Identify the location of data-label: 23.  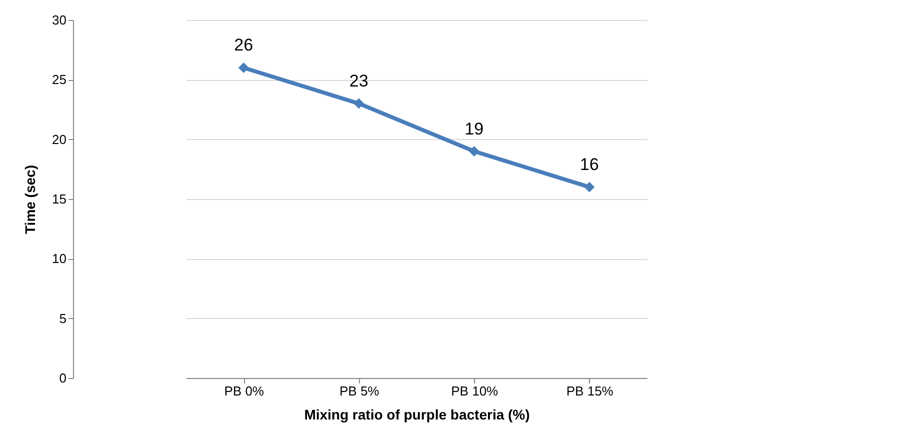
(358, 81).